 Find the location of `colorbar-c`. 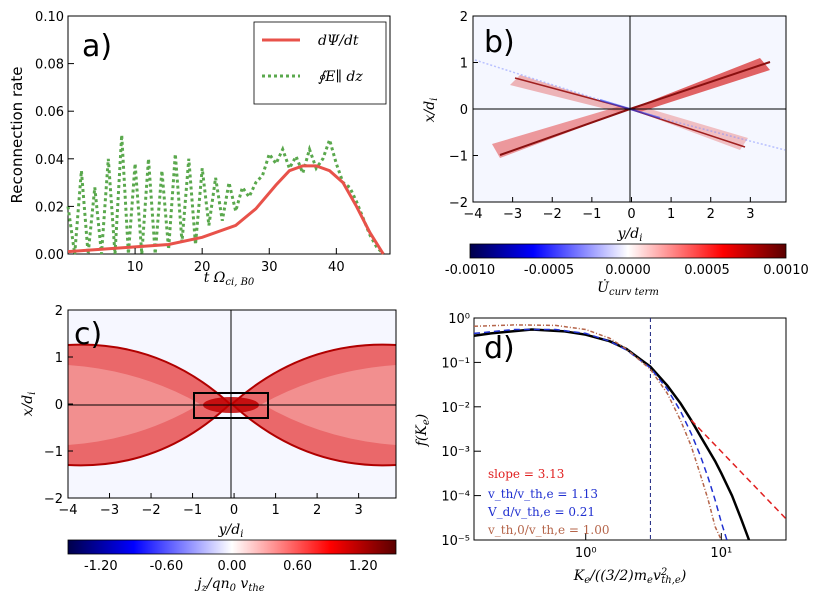

colorbar-c is located at coordinates (232, 547).